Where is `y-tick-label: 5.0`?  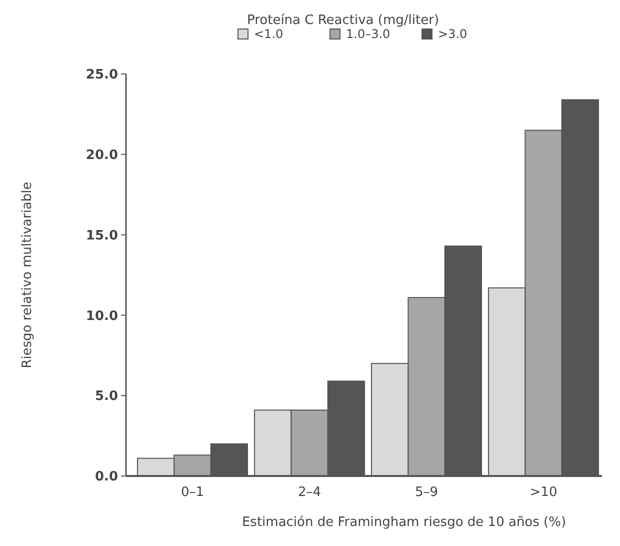 y-tick-label: 5.0 is located at coordinates (106, 396).